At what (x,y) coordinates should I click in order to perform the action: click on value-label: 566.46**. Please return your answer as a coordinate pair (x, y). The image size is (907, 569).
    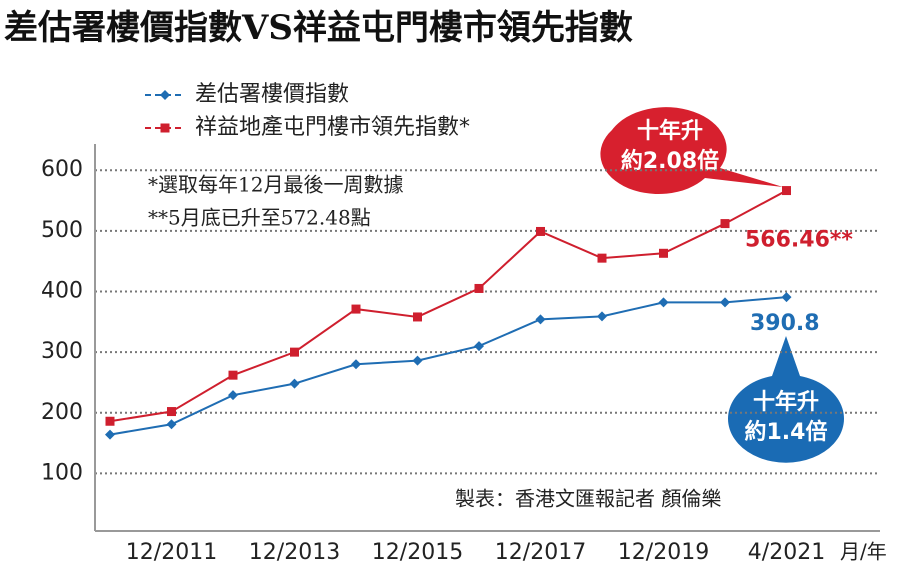
    Looking at the image, I should click on (799, 240).